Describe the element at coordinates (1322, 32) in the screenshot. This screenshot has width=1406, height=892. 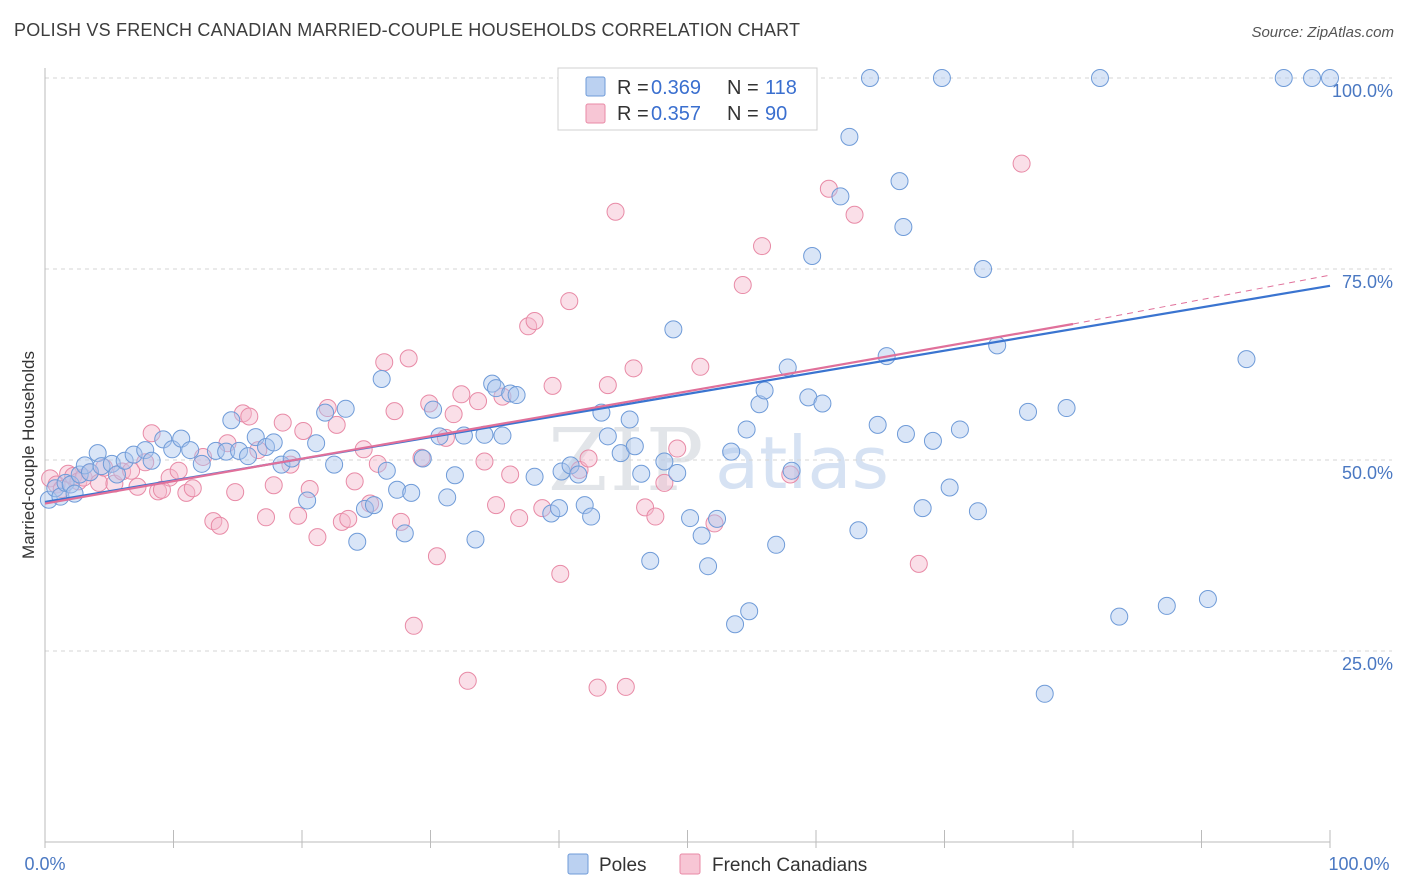
I see `source-credit: Source: ZipAtlas.com` at that location.